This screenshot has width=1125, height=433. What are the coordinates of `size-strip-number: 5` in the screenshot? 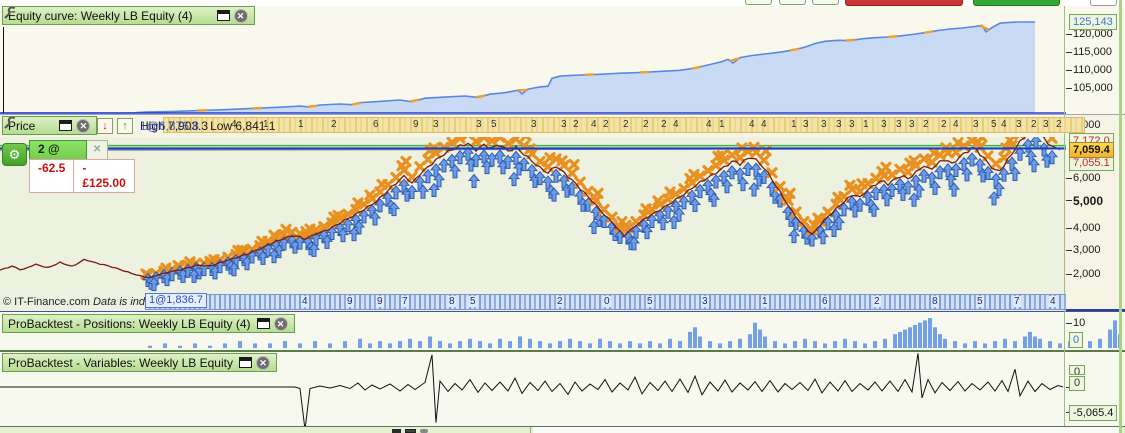 It's located at (494, 124).